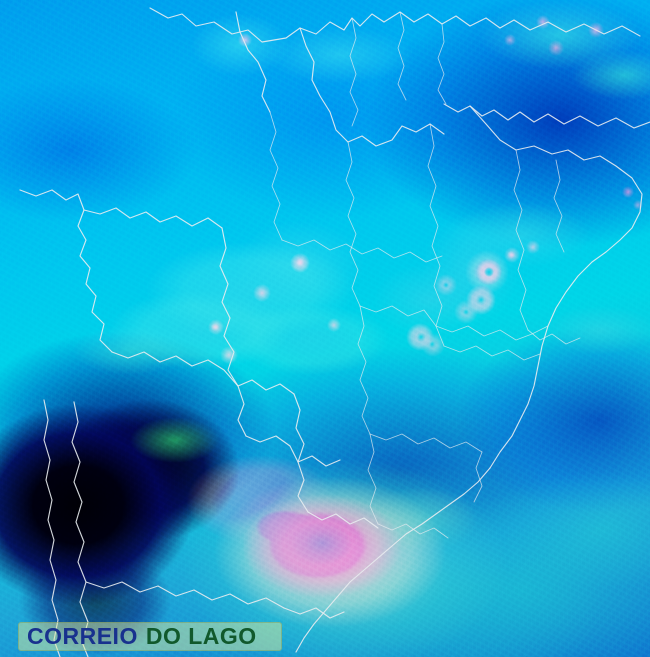 The image size is (650, 657). I want to click on watermark-text-primary: CORREIO, so click(82, 636).